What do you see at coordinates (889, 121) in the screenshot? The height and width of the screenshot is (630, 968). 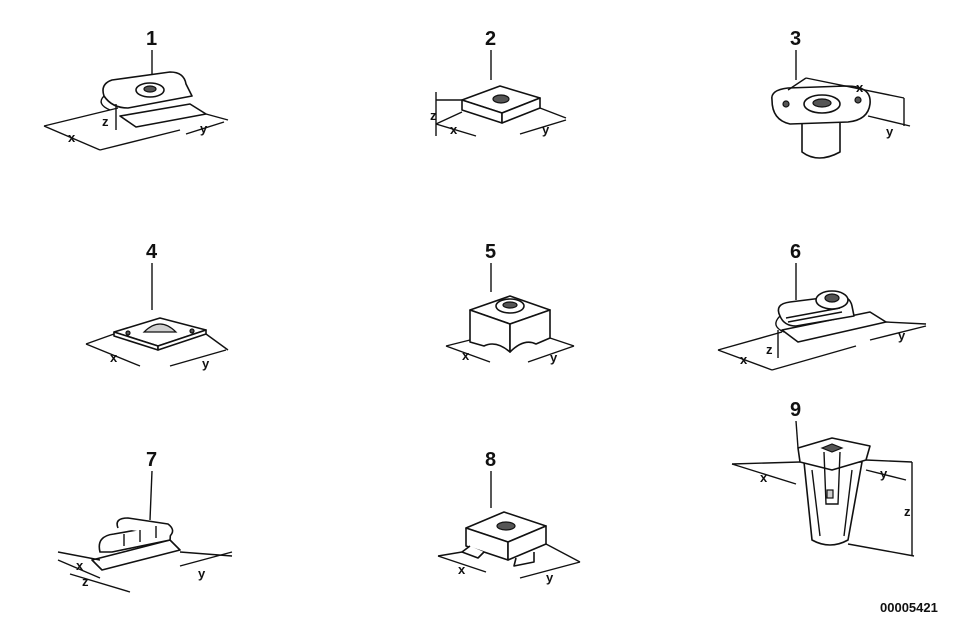 I see `part-3-y-dim-line` at bounding box center [889, 121].